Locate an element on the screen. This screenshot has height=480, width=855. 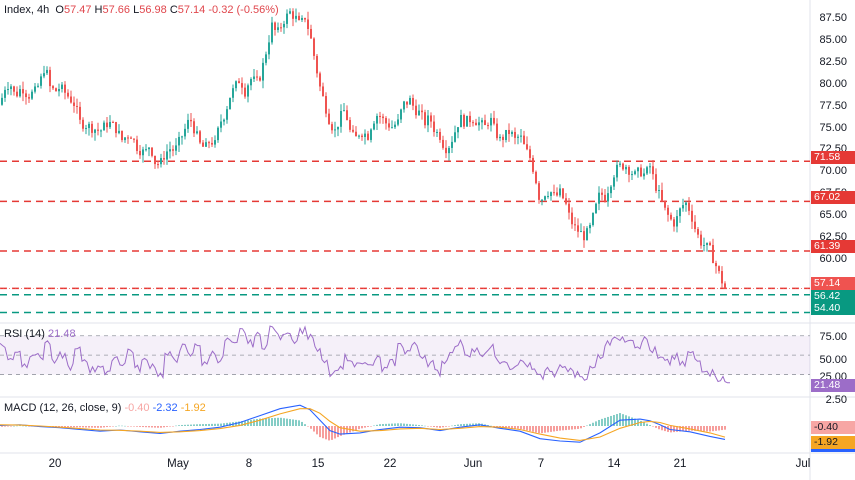
rsi-title: RSI (14) is located at coordinates (24, 334).